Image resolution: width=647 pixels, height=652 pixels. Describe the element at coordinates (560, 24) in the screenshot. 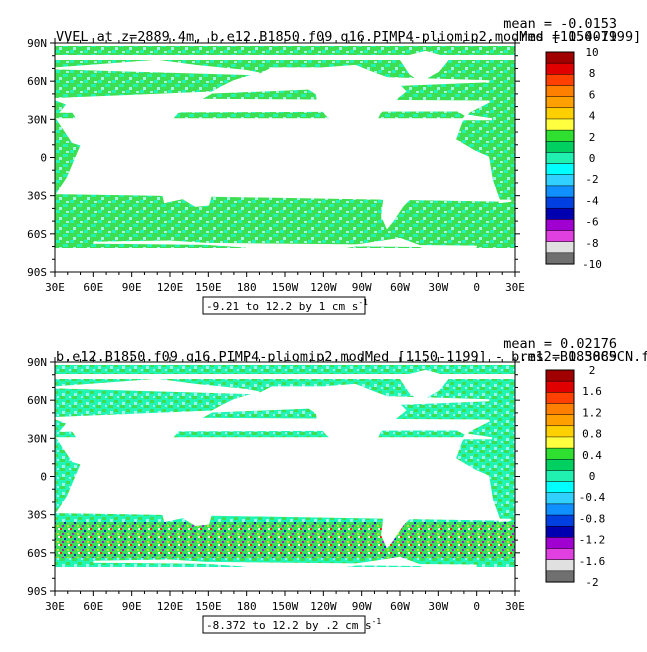

I see `mean-label: mean = -0.0153` at that location.